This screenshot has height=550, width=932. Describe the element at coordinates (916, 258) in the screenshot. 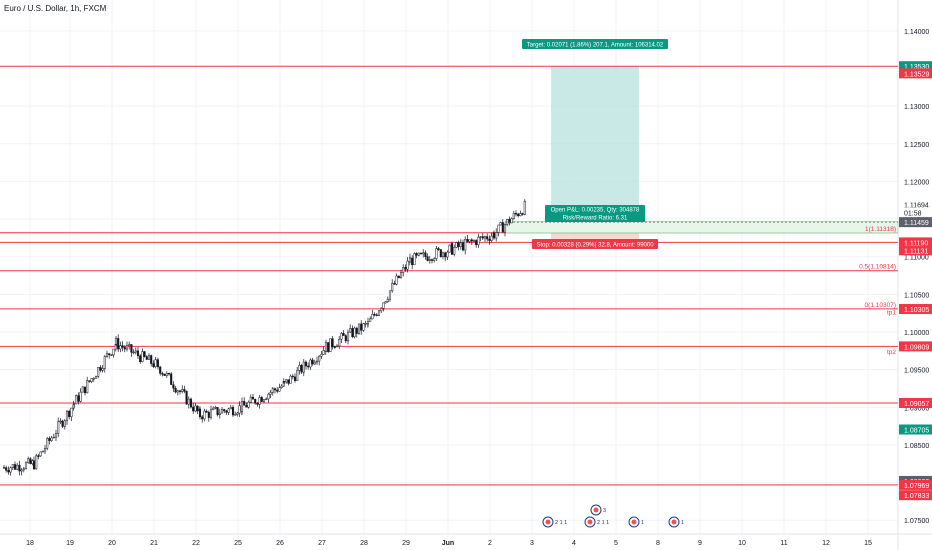

I see `price-axis-tick-label: 1.11000` at that location.